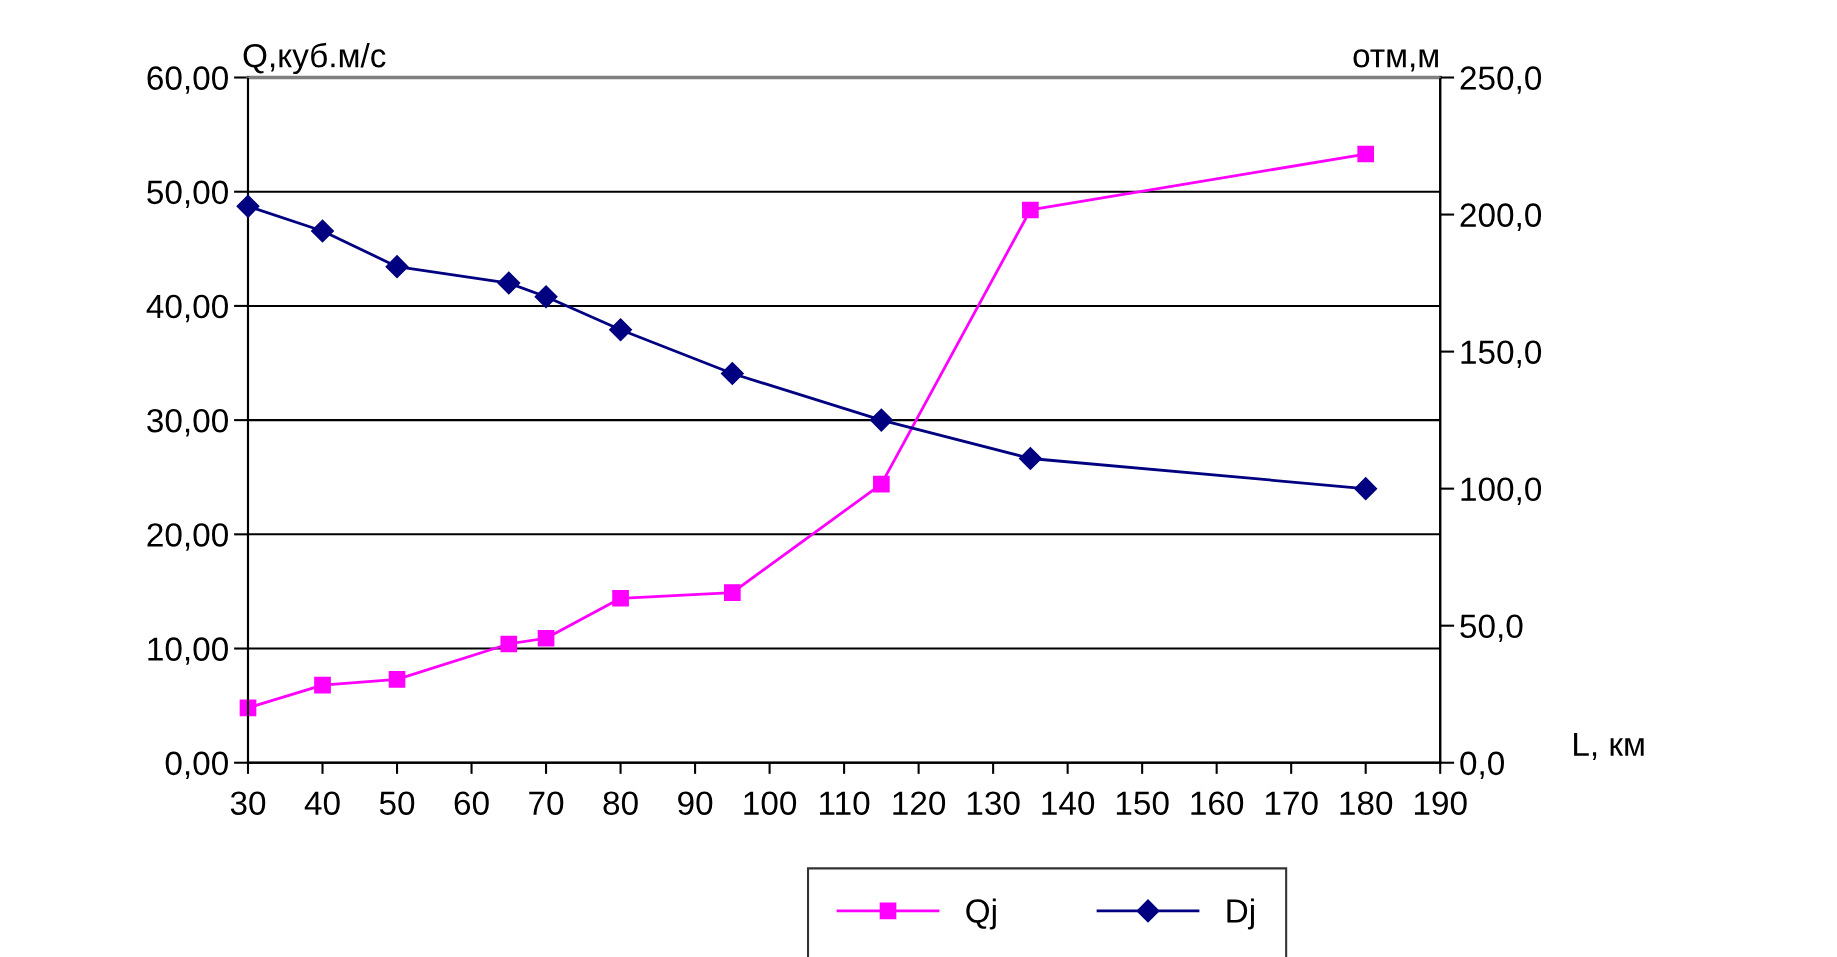 The width and height of the screenshot is (1837, 957). What do you see at coordinates (1142, 803) in the screenshot?
I see `x-tick-label: 150` at bounding box center [1142, 803].